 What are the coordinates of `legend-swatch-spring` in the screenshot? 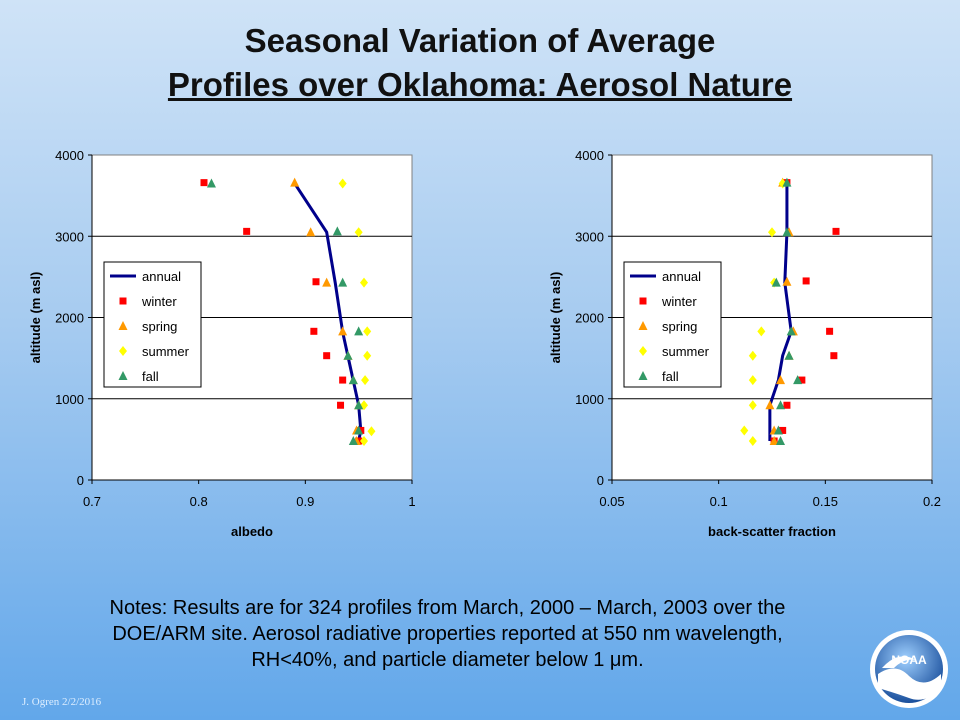 It's located at (643, 325).